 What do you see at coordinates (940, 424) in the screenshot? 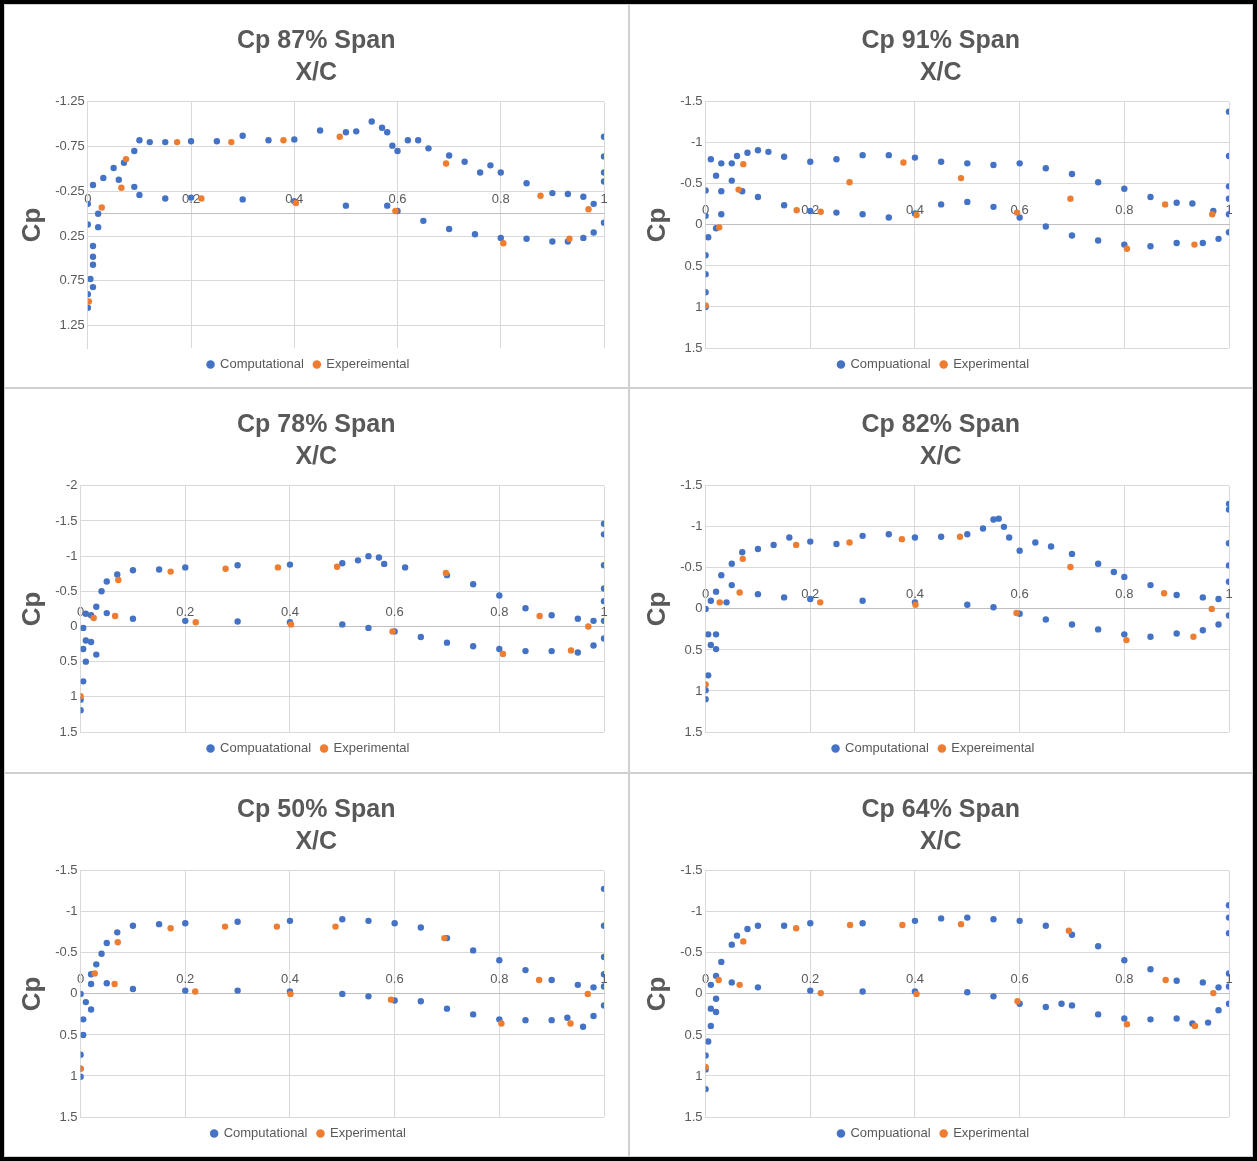
I see `chart-title: Cp 82% Span` at bounding box center [940, 424].